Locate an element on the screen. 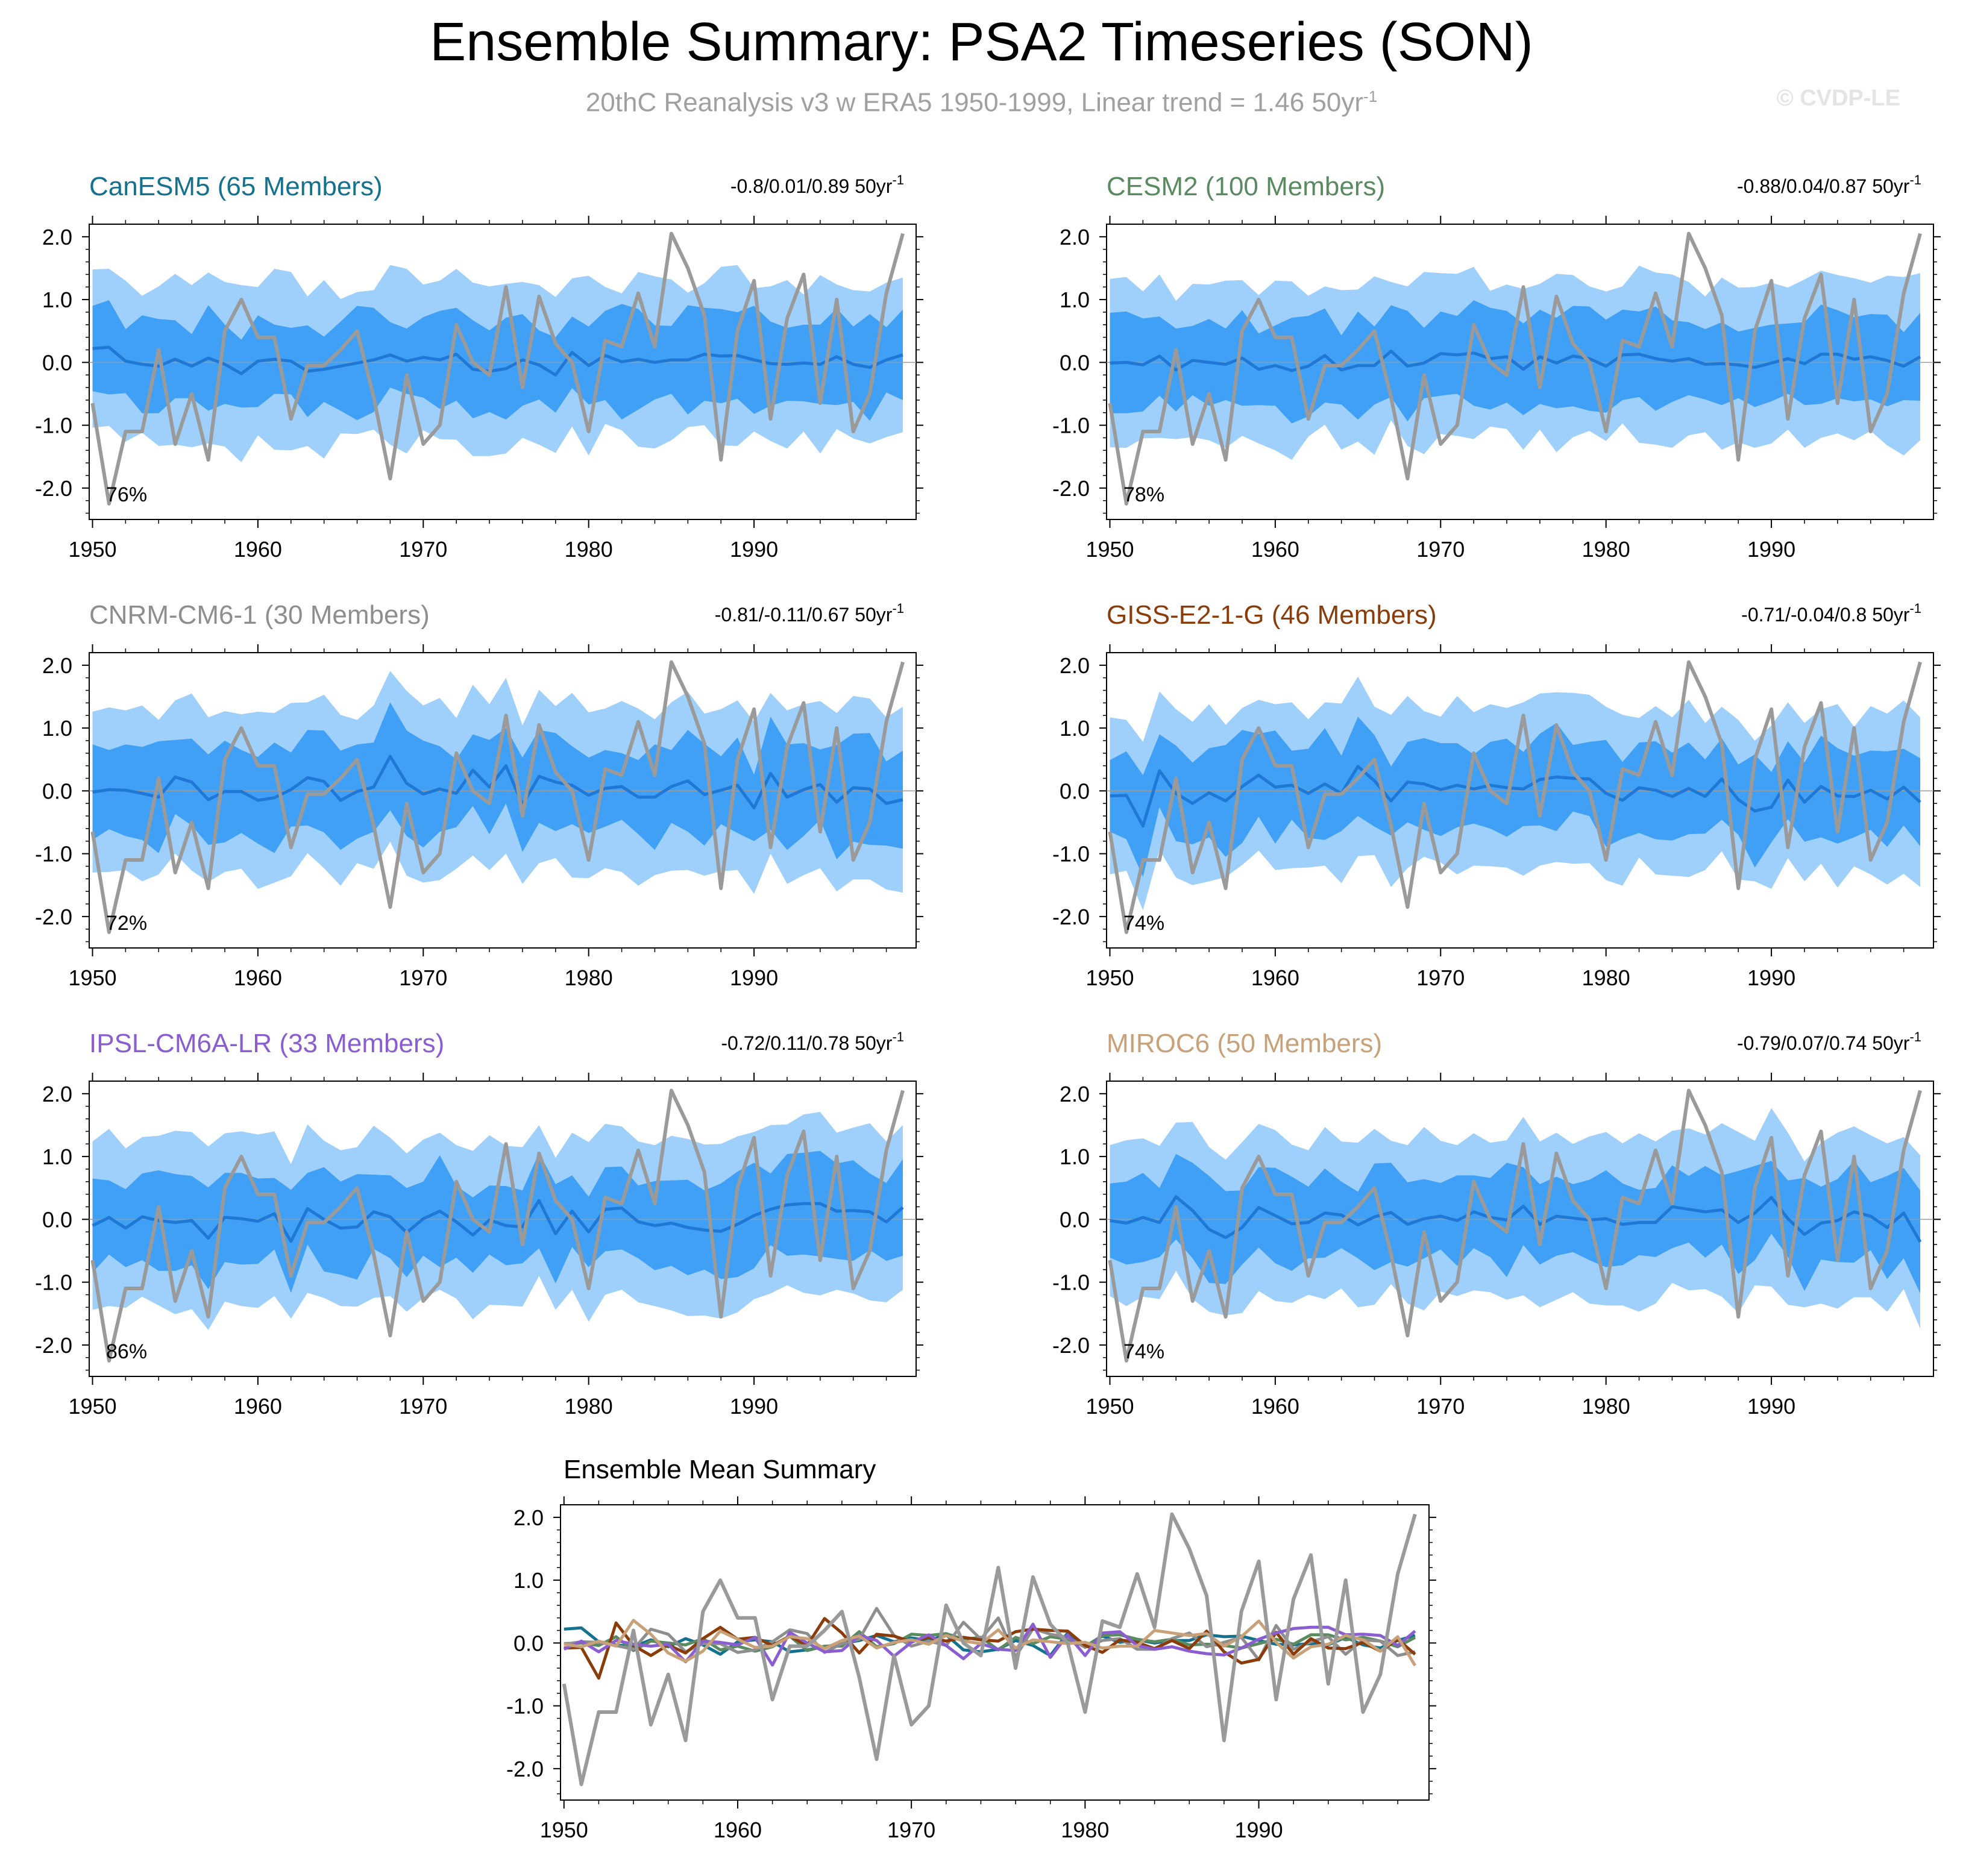 The image size is (1963, 1876). panel-stats-text: -0.71/-0.04/0.8 50yr is located at coordinates (1825, 615).